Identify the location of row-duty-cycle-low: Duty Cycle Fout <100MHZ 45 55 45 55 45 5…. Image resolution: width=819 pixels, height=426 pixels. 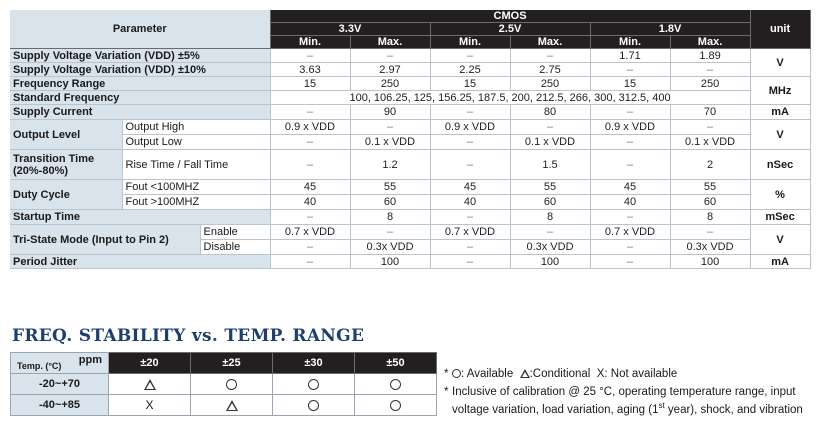
(410, 194).